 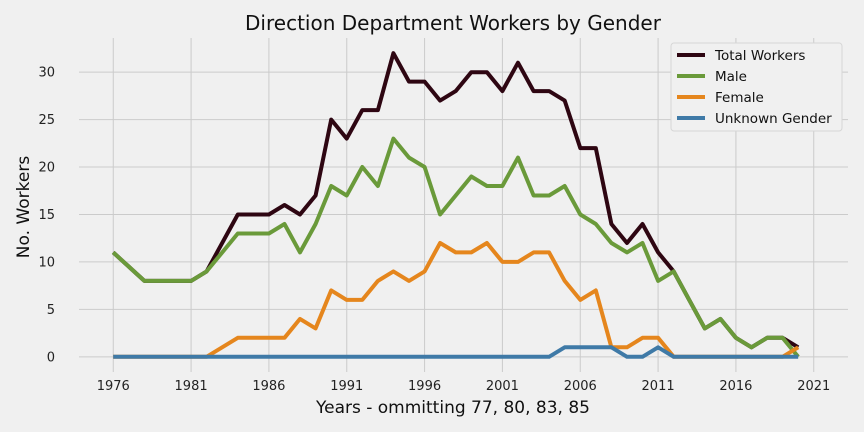 I want to click on x-tick-label: 1991, so click(x=346, y=386).